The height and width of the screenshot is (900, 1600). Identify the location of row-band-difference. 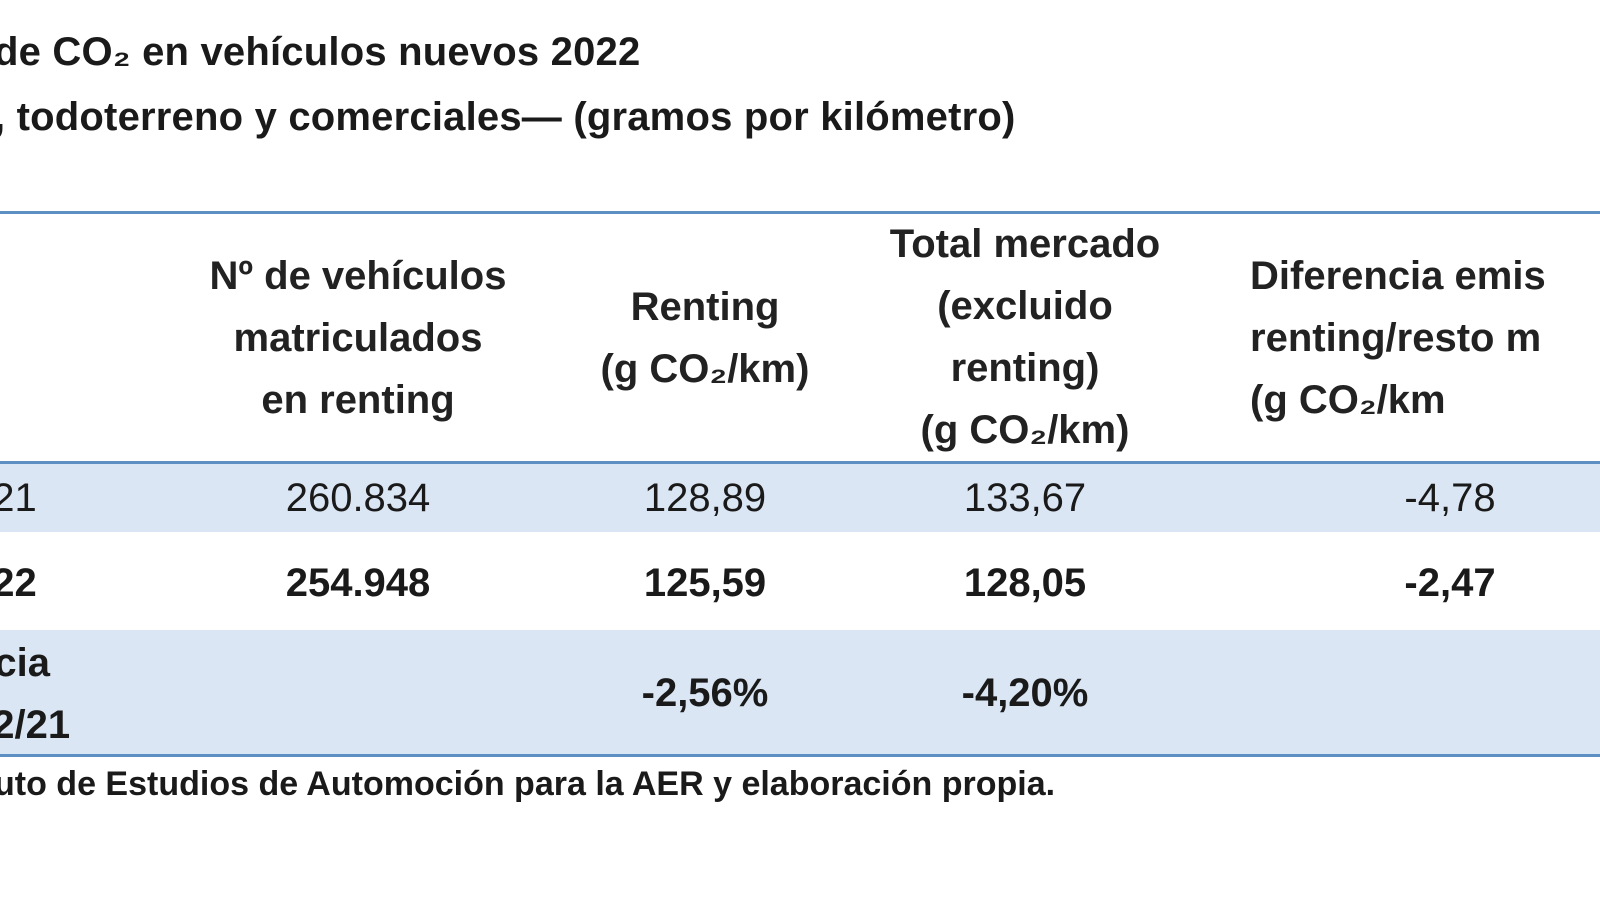
(800, 692).